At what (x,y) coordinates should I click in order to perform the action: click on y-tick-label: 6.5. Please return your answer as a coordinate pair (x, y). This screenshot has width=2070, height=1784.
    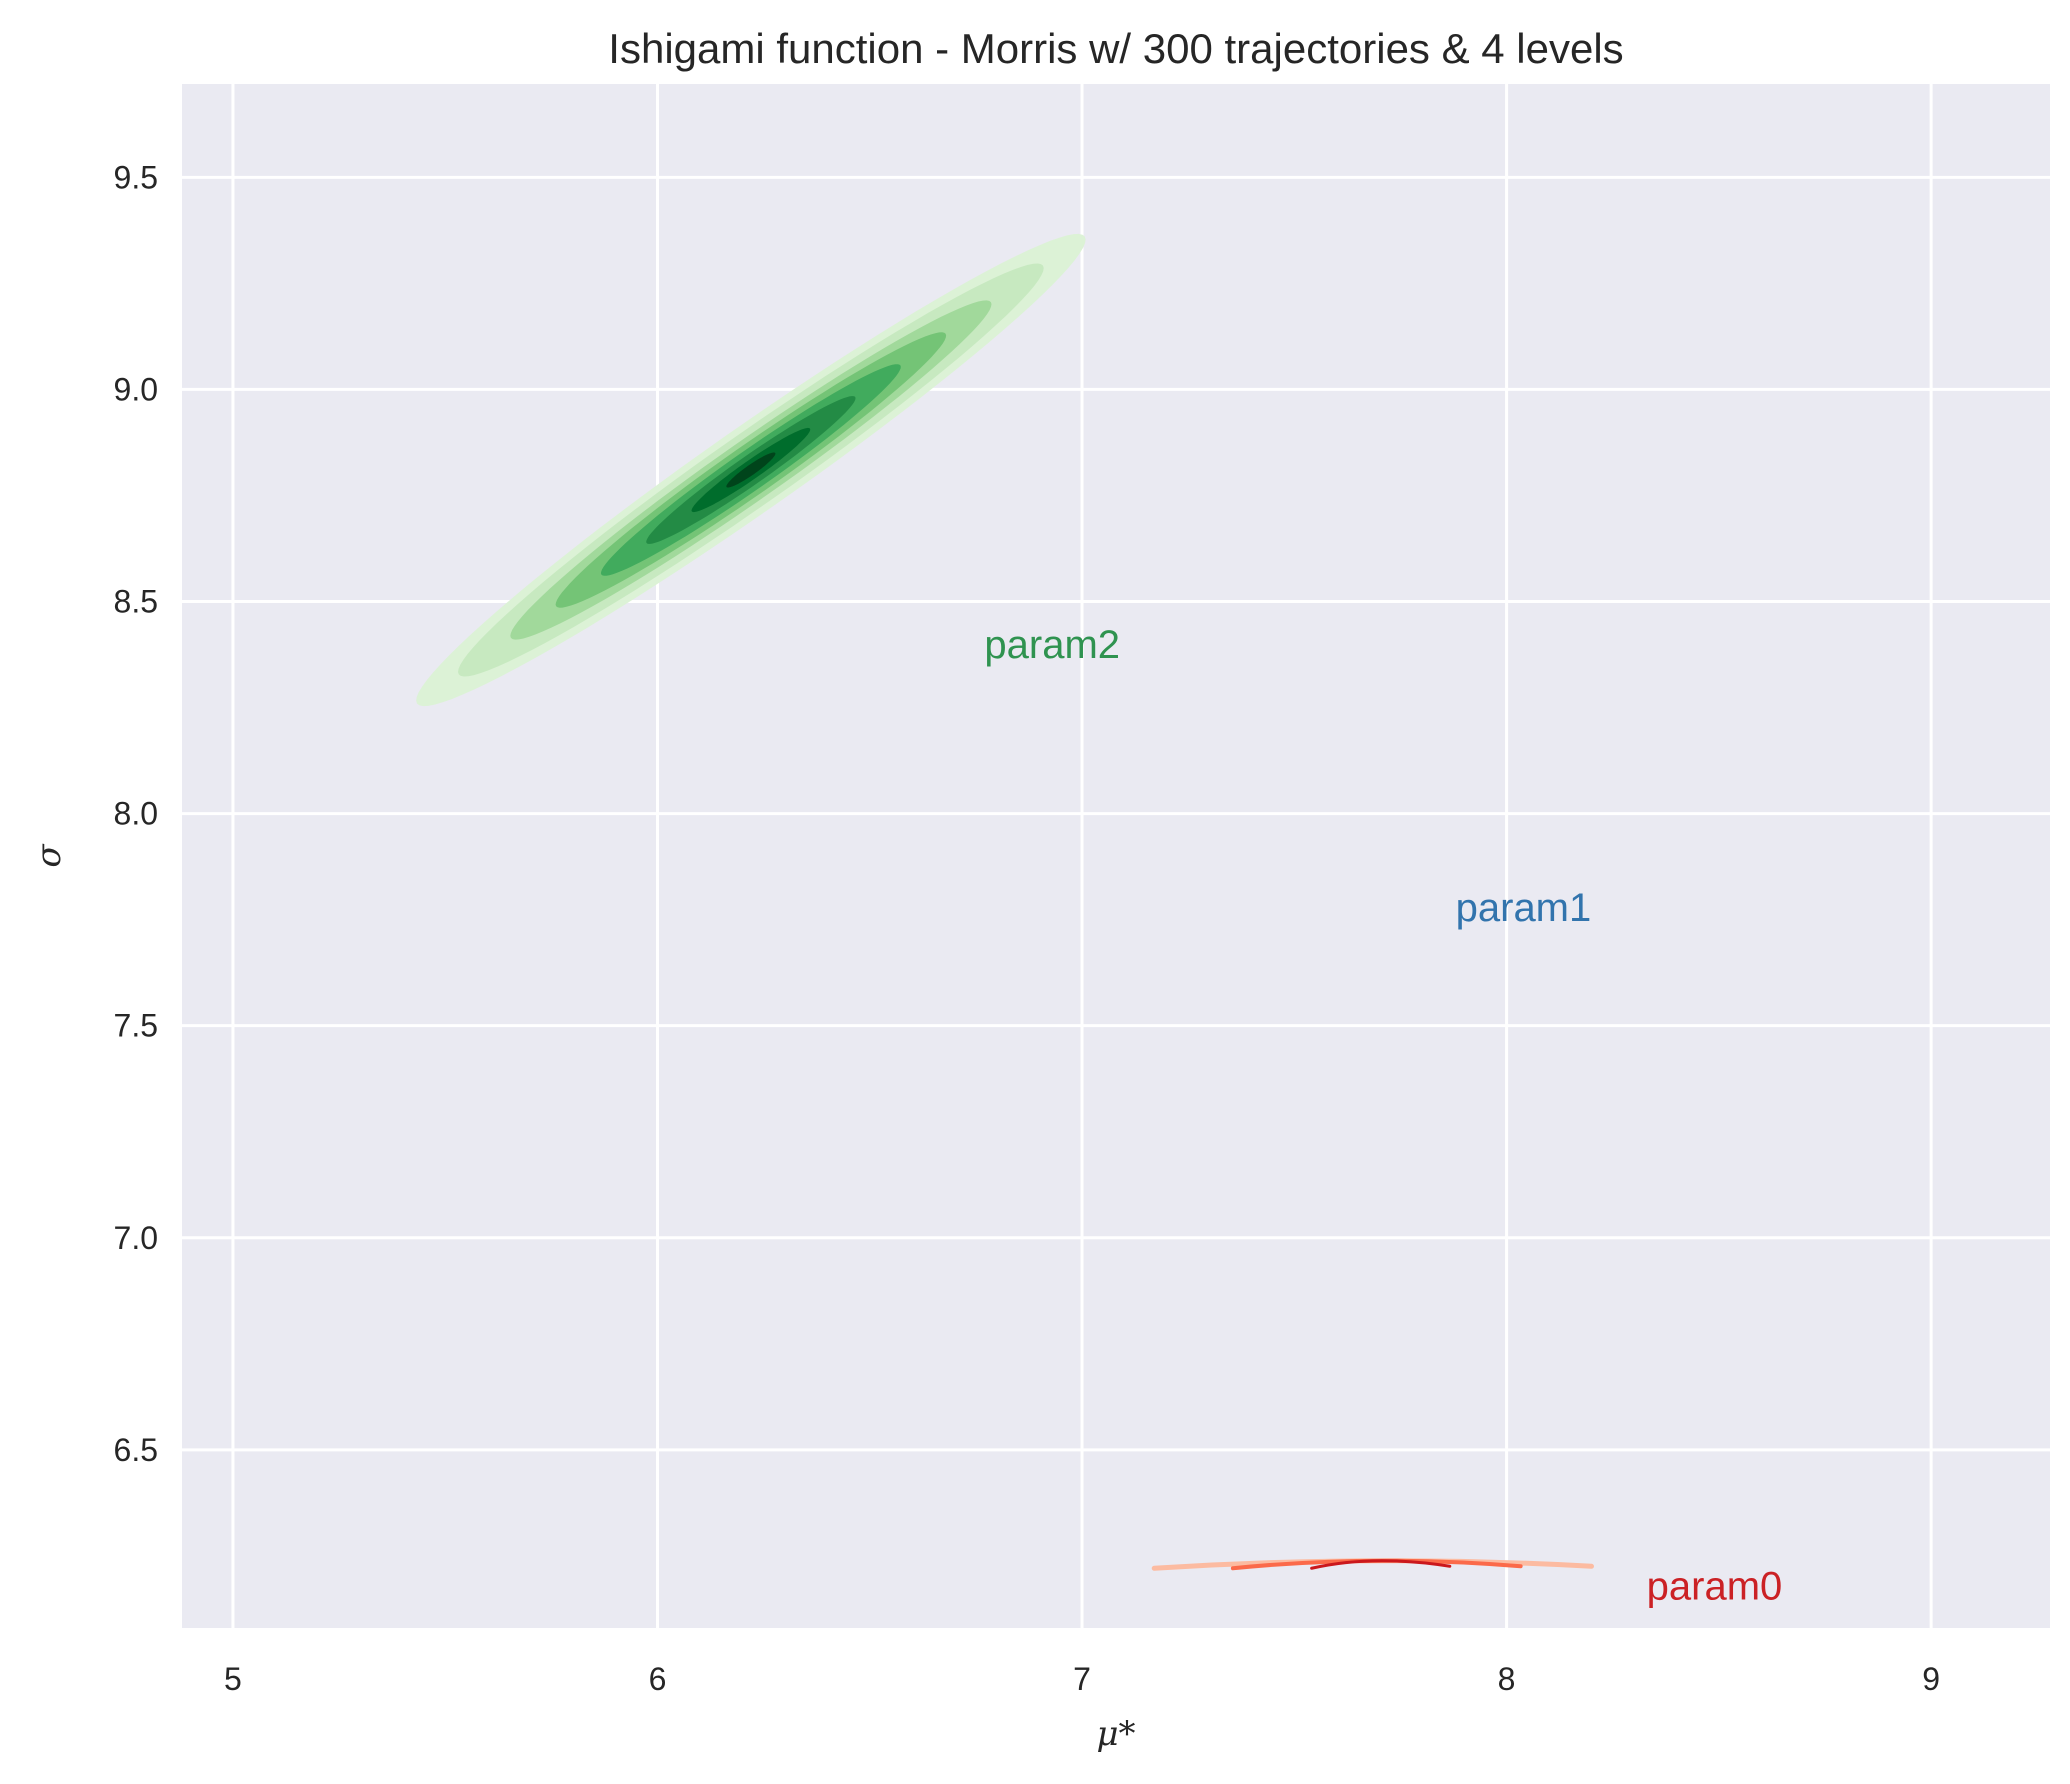
    Looking at the image, I should click on (136, 1450).